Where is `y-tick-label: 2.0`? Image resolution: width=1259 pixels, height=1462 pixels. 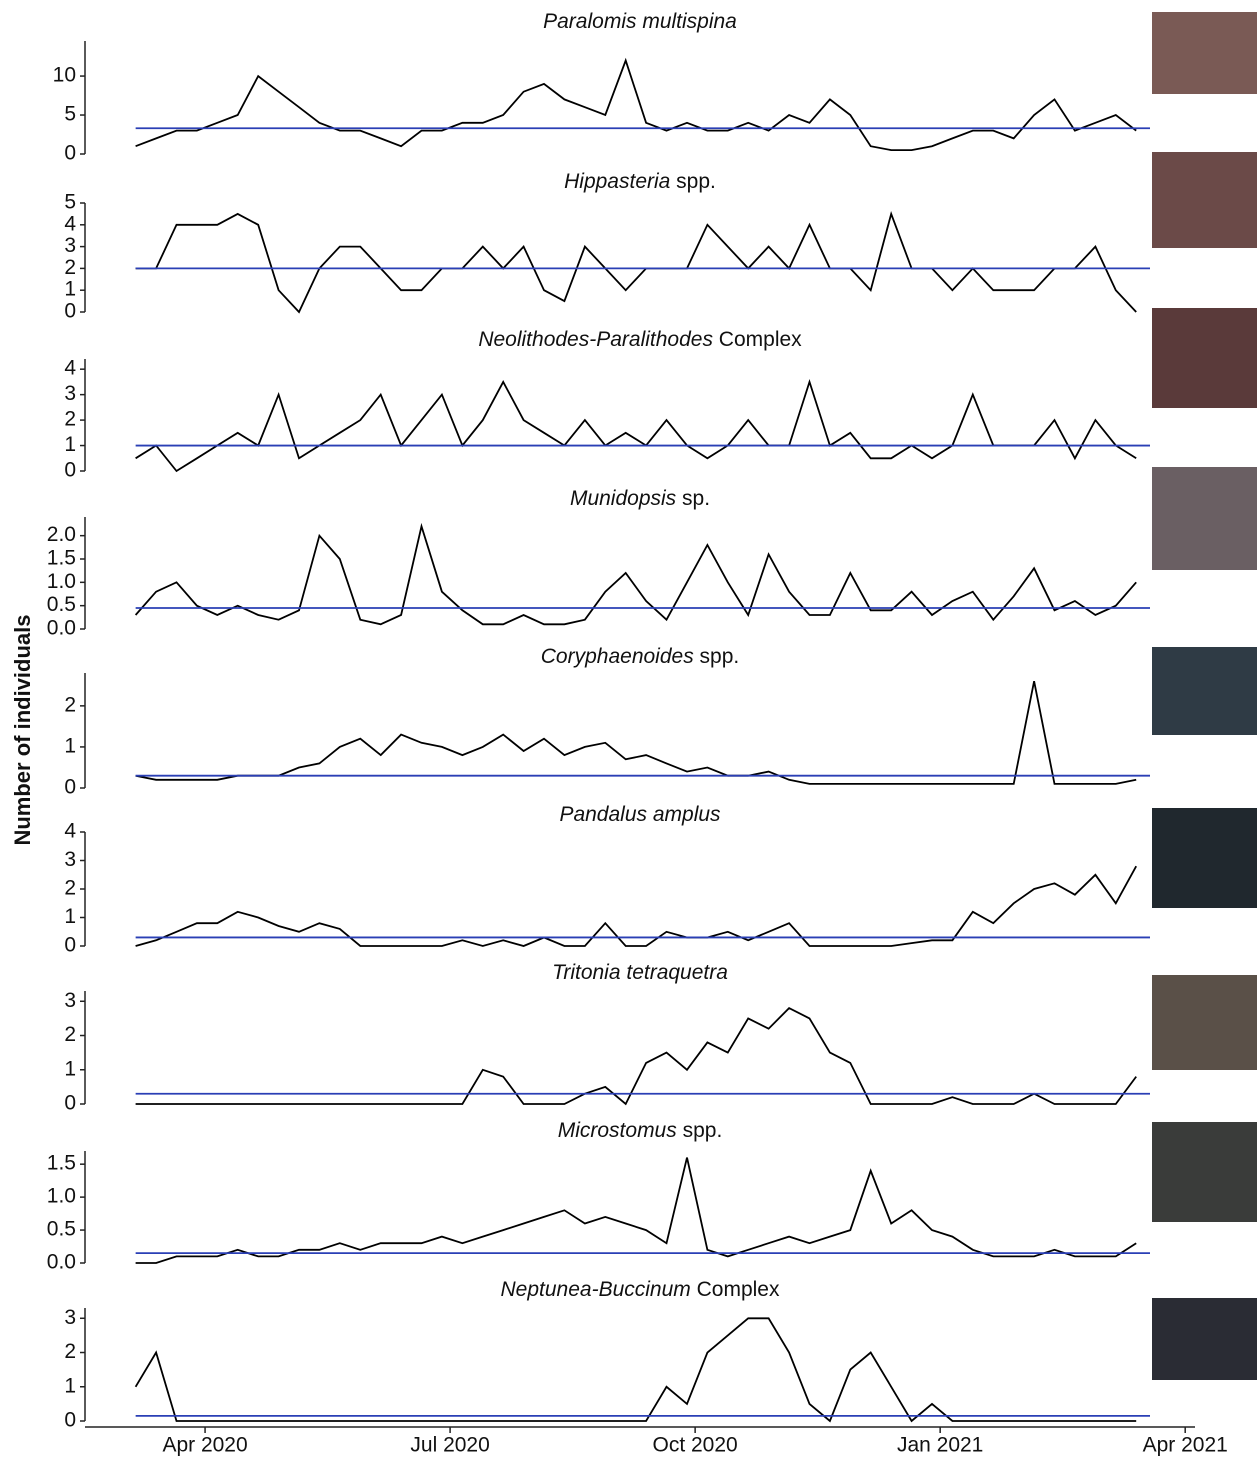 y-tick-label: 2.0 is located at coordinates (61, 534).